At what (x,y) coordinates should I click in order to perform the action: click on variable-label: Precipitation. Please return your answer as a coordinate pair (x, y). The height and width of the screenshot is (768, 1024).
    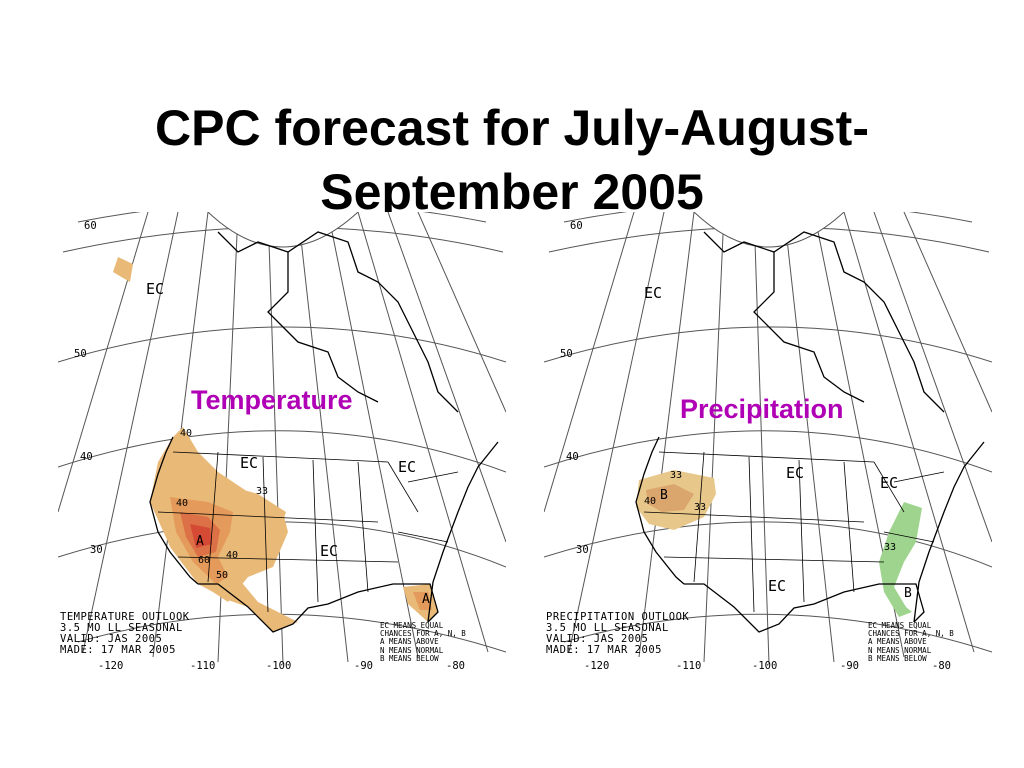
    Looking at the image, I should click on (762, 409).